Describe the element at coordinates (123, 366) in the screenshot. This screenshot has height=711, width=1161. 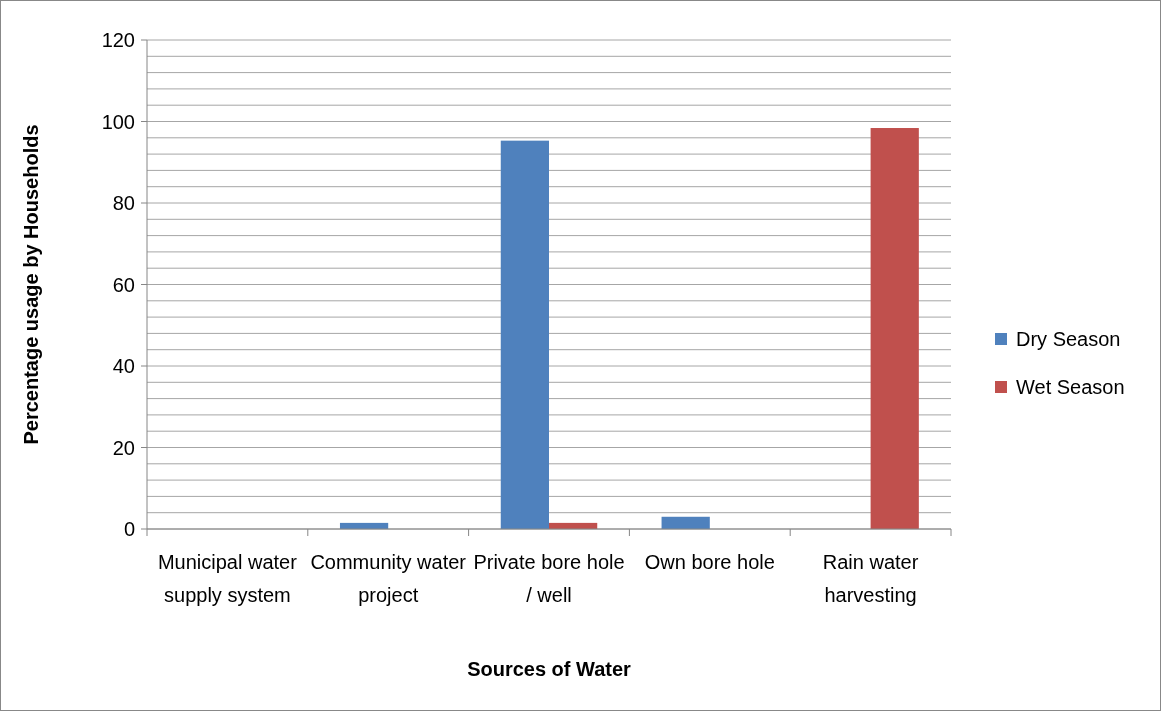
I see `y-tick-label: 40` at that location.